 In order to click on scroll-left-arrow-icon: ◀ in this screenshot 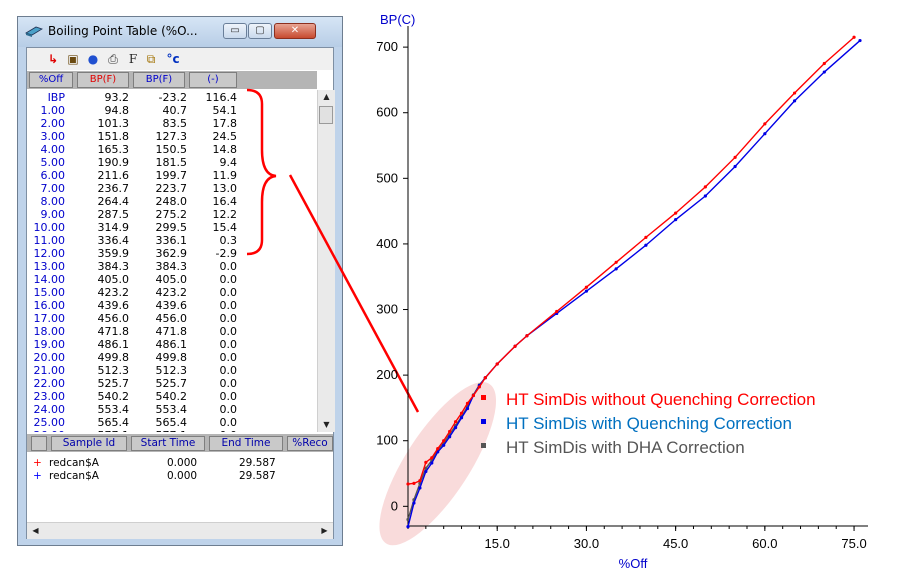, I will do `click(35, 530)`.